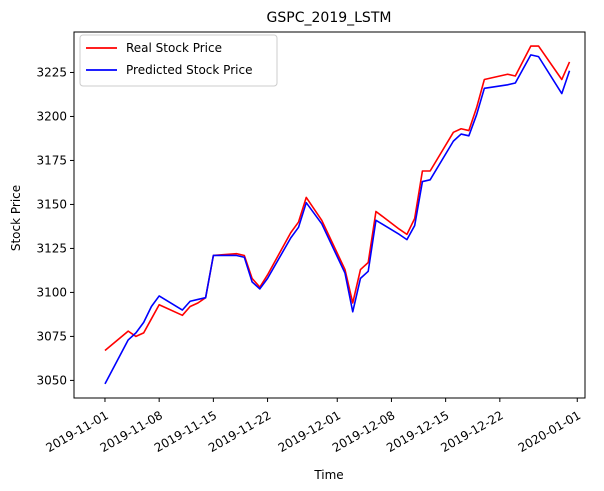 The width and height of the screenshot is (604, 491). I want to click on y-tick-label: 3100, so click(51, 292).